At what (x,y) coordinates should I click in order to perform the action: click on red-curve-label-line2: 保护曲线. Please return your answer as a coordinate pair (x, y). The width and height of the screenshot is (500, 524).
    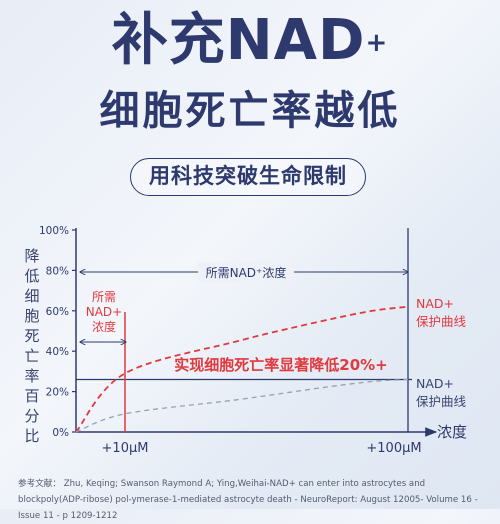
    Looking at the image, I should click on (441, 321).